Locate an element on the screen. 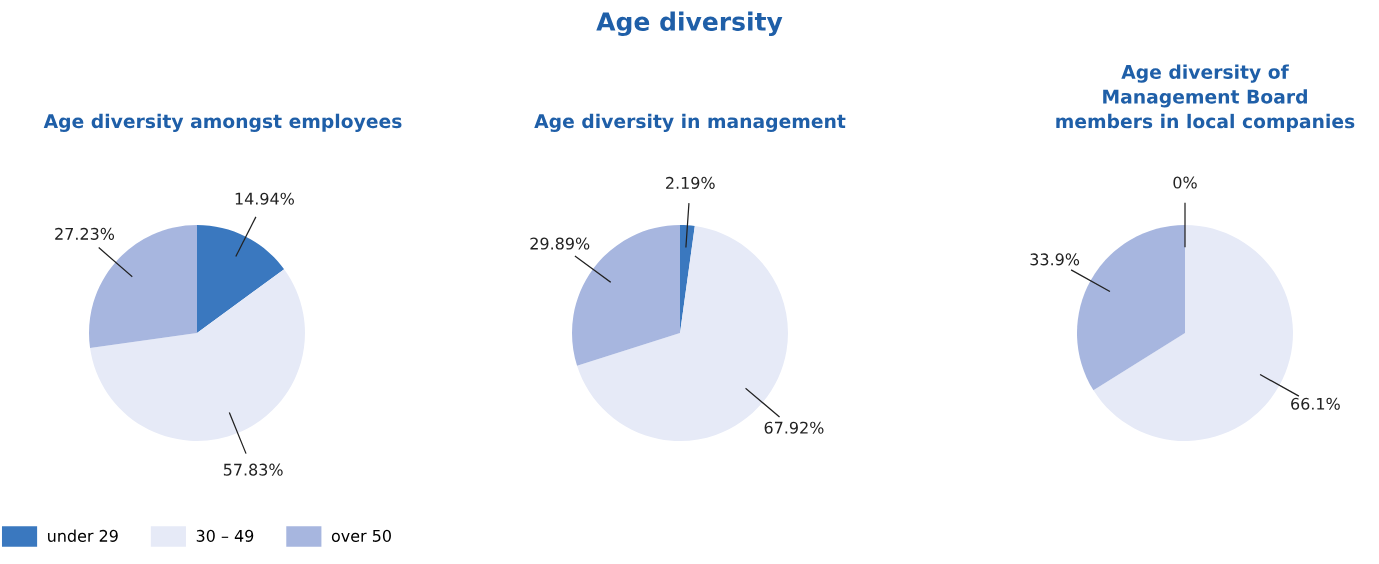 The width and height of the screenshot is (1379, 564). chart-title: Age diversity in management is located at coordinates (690, 122).